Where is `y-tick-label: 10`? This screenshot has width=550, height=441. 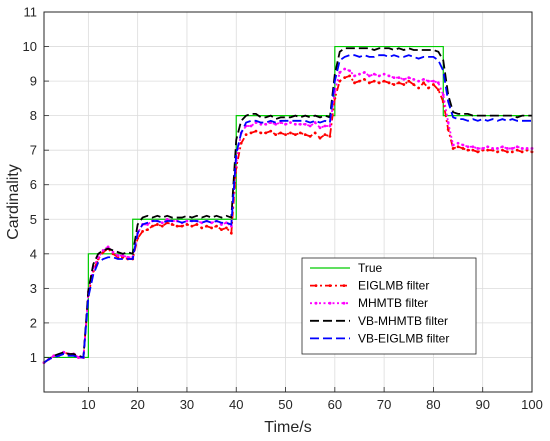 y-tick-label: 10 is located at coordinates (30, 46).